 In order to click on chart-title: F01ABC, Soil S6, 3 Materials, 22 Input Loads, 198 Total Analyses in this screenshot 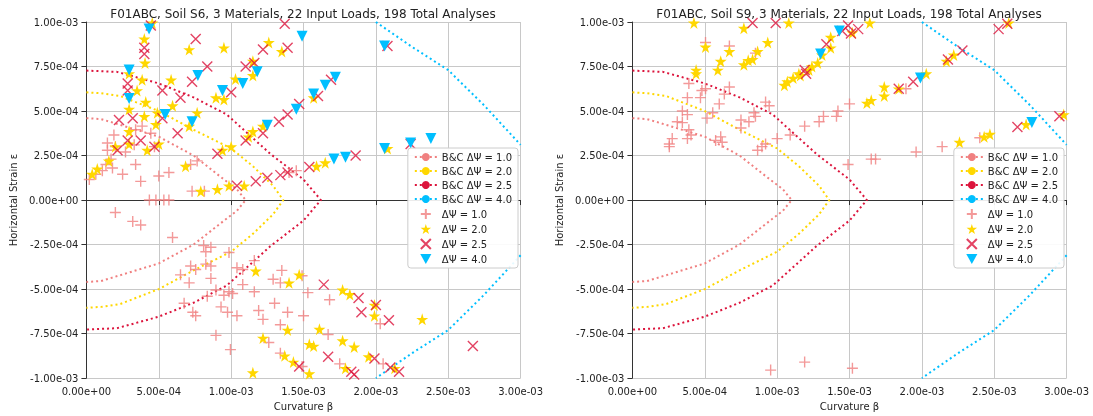, I will do `click(303, 14)`.